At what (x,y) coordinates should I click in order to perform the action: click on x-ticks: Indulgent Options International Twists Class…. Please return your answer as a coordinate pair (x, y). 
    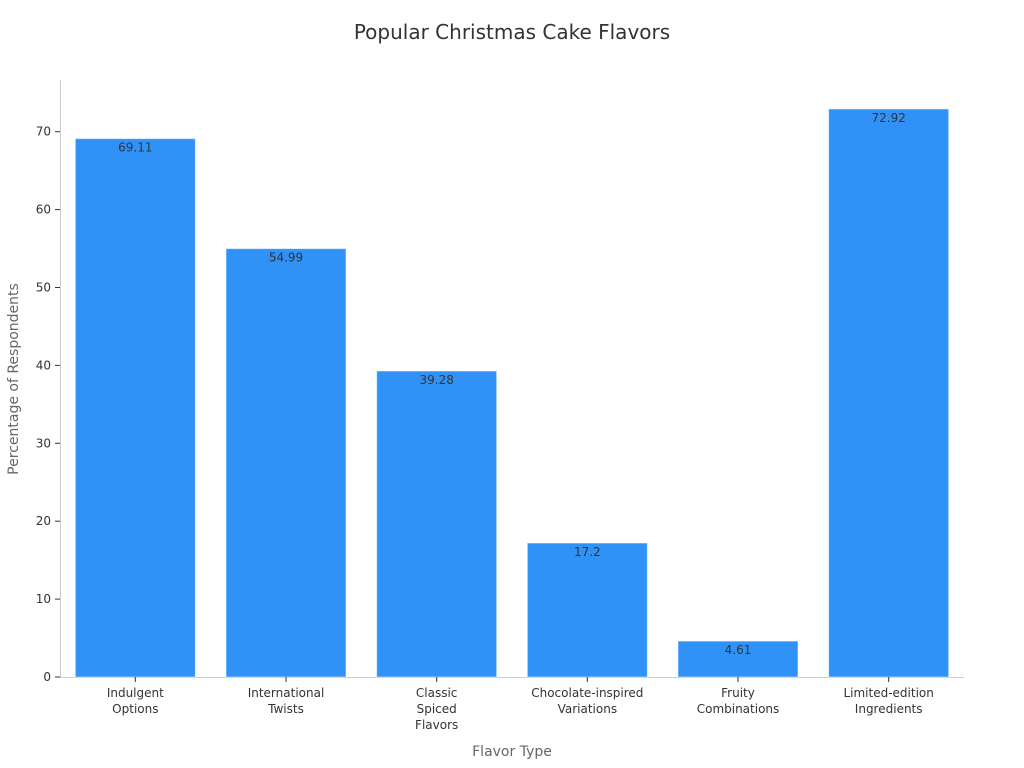
    Looking at the image, I should click on (520, 704).